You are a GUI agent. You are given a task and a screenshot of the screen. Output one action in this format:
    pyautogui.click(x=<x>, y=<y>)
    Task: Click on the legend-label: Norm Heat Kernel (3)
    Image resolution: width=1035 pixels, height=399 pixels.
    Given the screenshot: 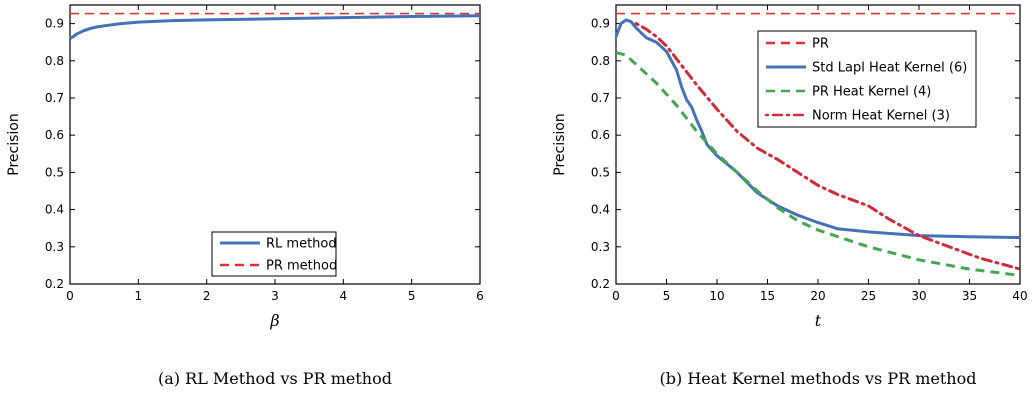 What is the action you would take?
    pyautogui.click(x=881, y=116)
    